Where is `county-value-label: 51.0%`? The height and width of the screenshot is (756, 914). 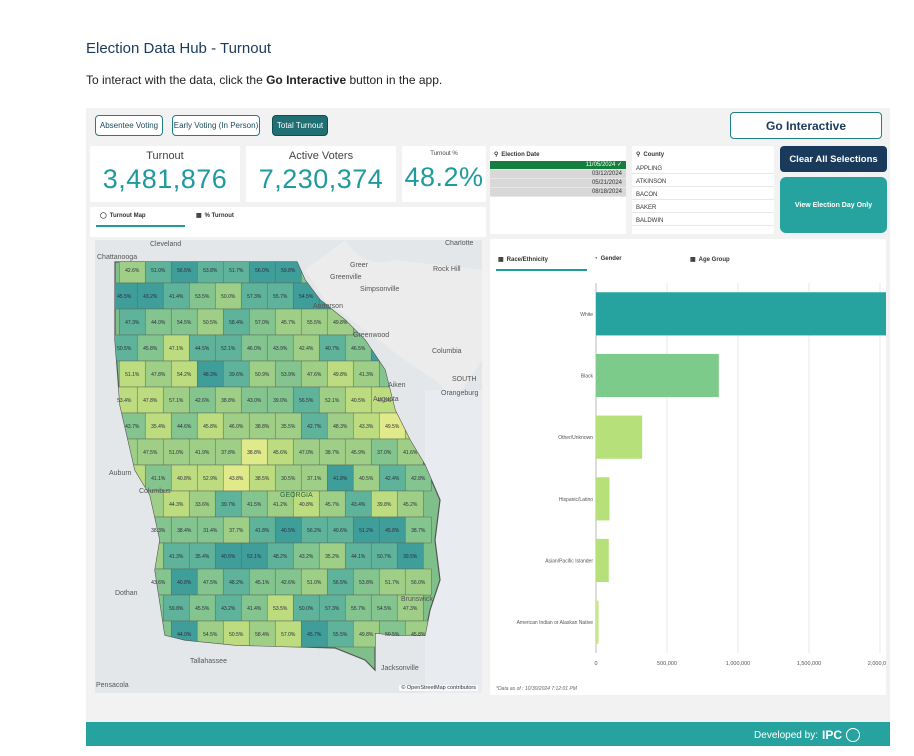
county-value-label: 51.0% is located at coordinates (176, 453).